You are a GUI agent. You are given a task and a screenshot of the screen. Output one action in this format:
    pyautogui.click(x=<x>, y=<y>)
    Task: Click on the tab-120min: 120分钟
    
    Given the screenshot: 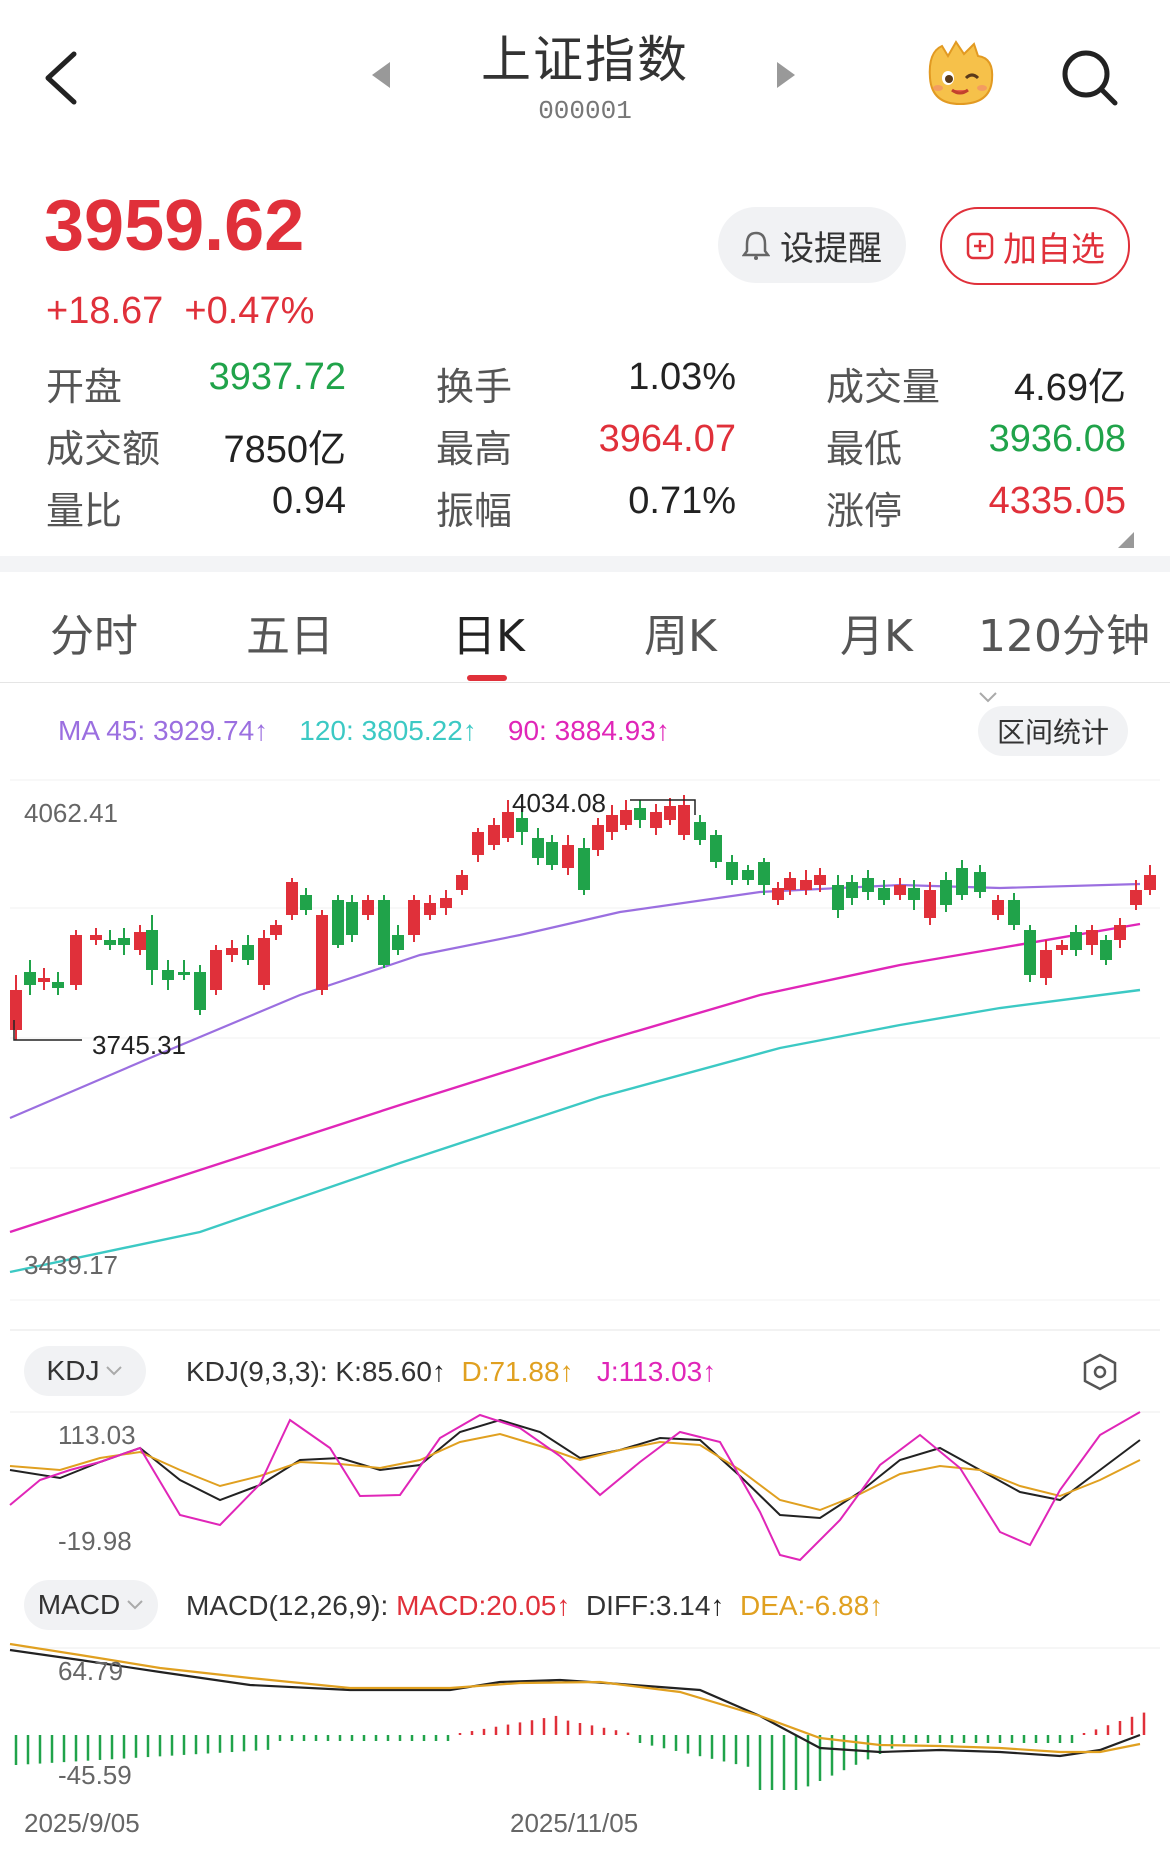 What is the action you would take?
    pyautogui.click(x=1074, y=657)
    